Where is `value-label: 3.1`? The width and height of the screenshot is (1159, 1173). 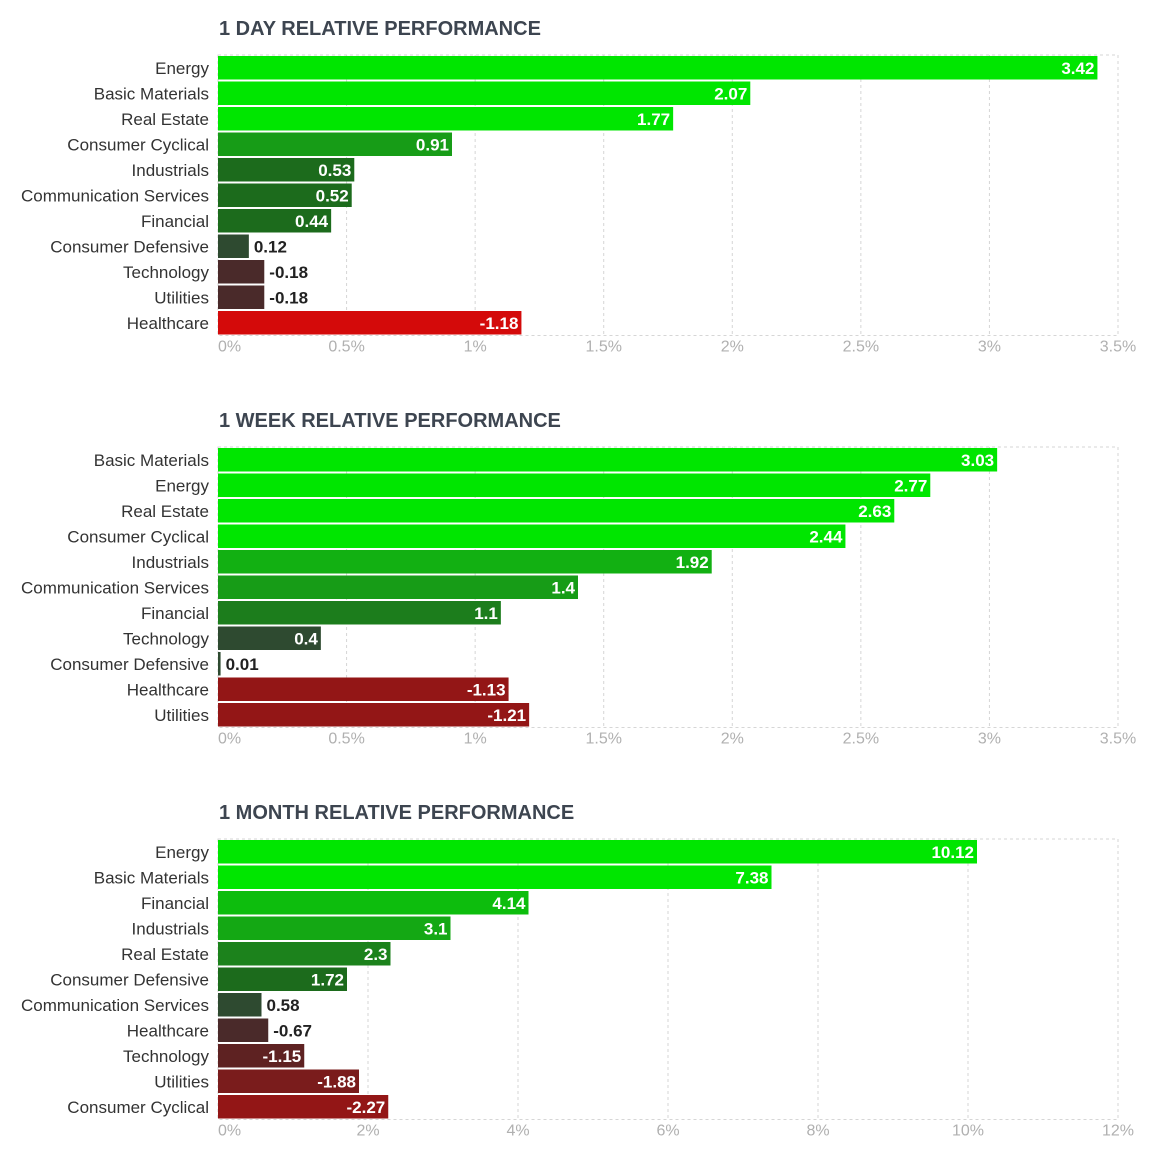 value-label: 3.1 is located at coordinates (436, 928).